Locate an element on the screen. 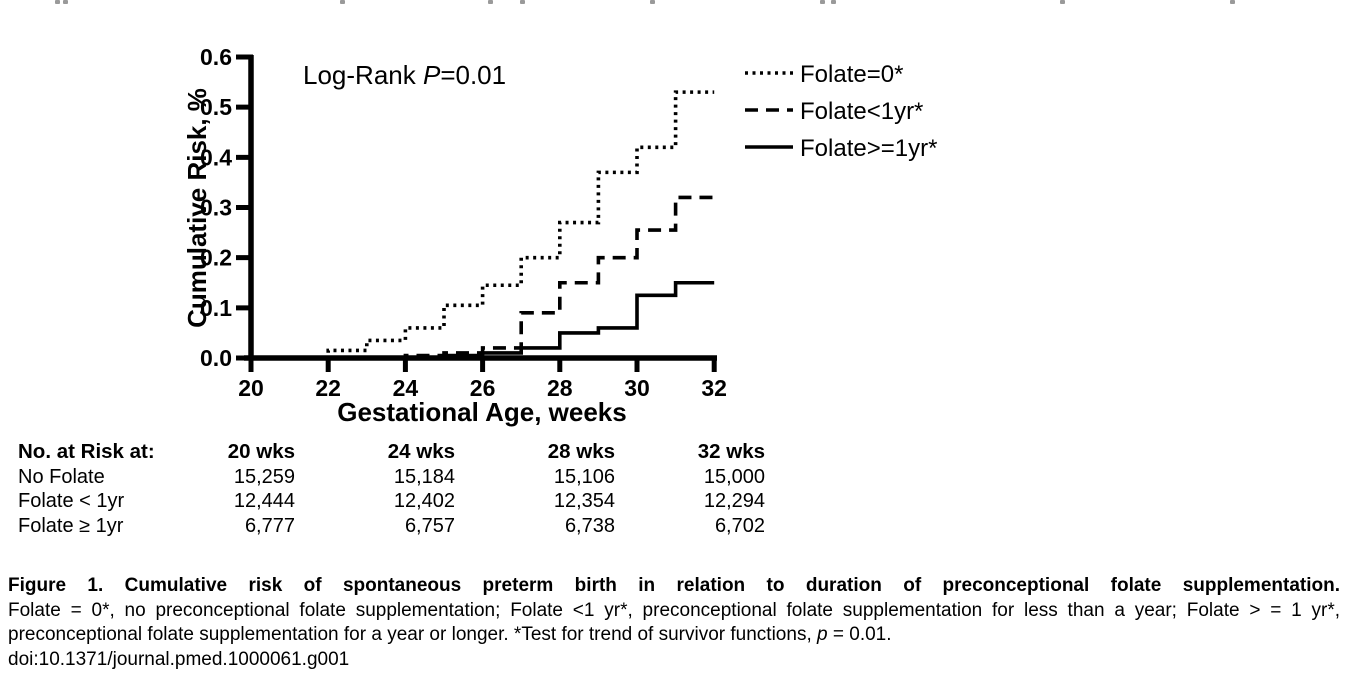 The height and width of the screenshot is (692, 1348). logrank-prefix: Log-Rank is located at coordinates (363, 75).